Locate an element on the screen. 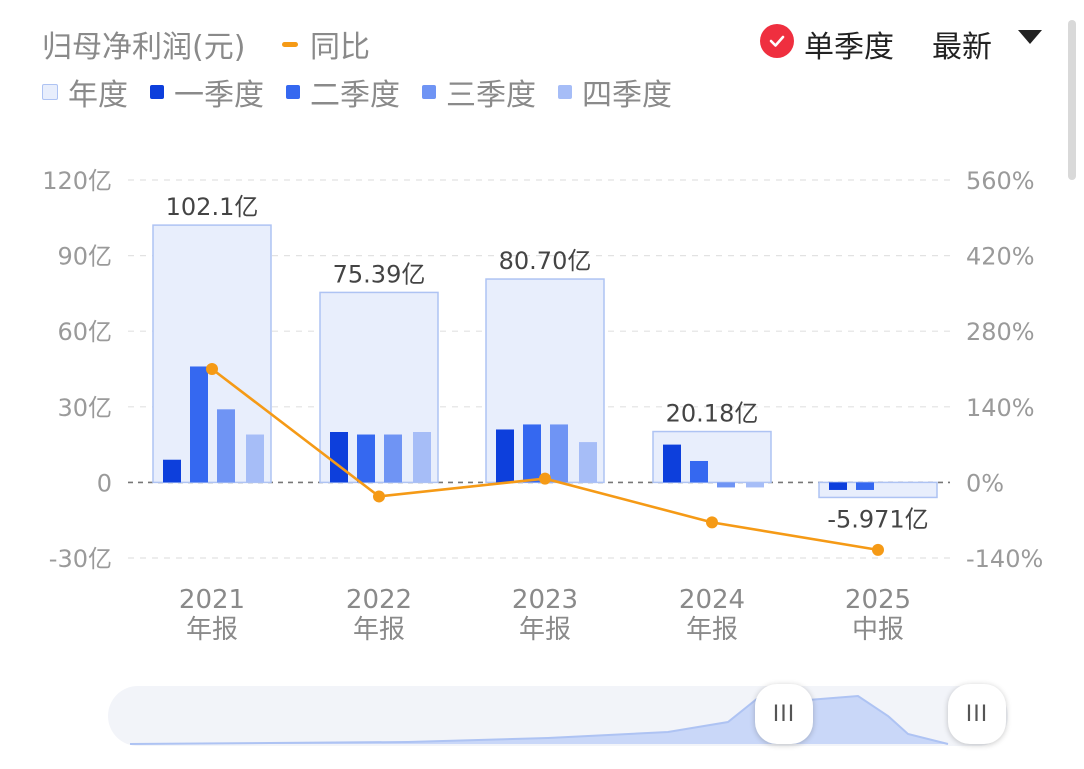 The width and height of the screenshot is (1084, 769). annual-data-label: 80.70亿 is located at coordinates (545, 261).